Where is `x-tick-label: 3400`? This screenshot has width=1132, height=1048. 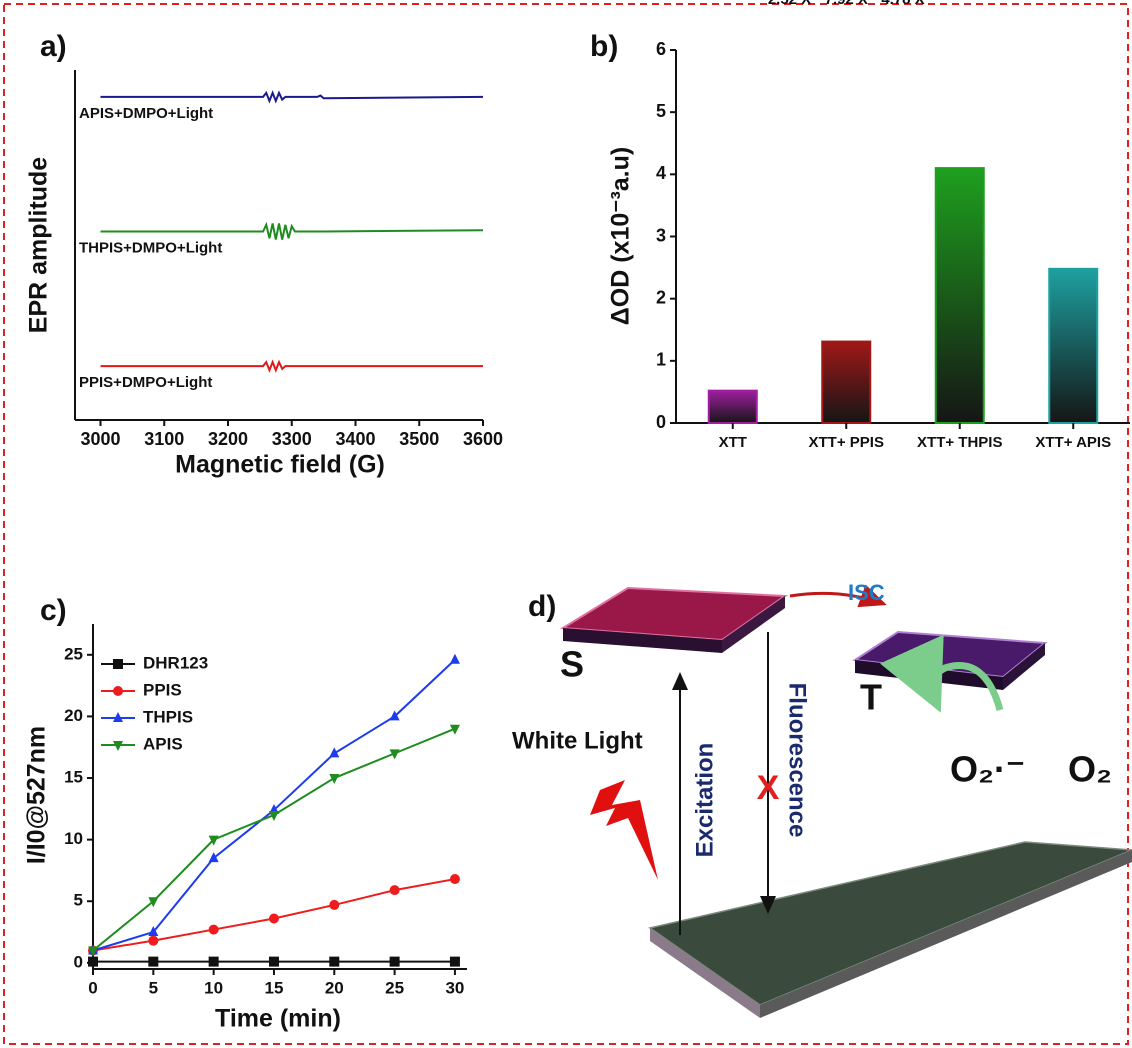 x-tick-label: 3400 is located at coordinates (355, 439).